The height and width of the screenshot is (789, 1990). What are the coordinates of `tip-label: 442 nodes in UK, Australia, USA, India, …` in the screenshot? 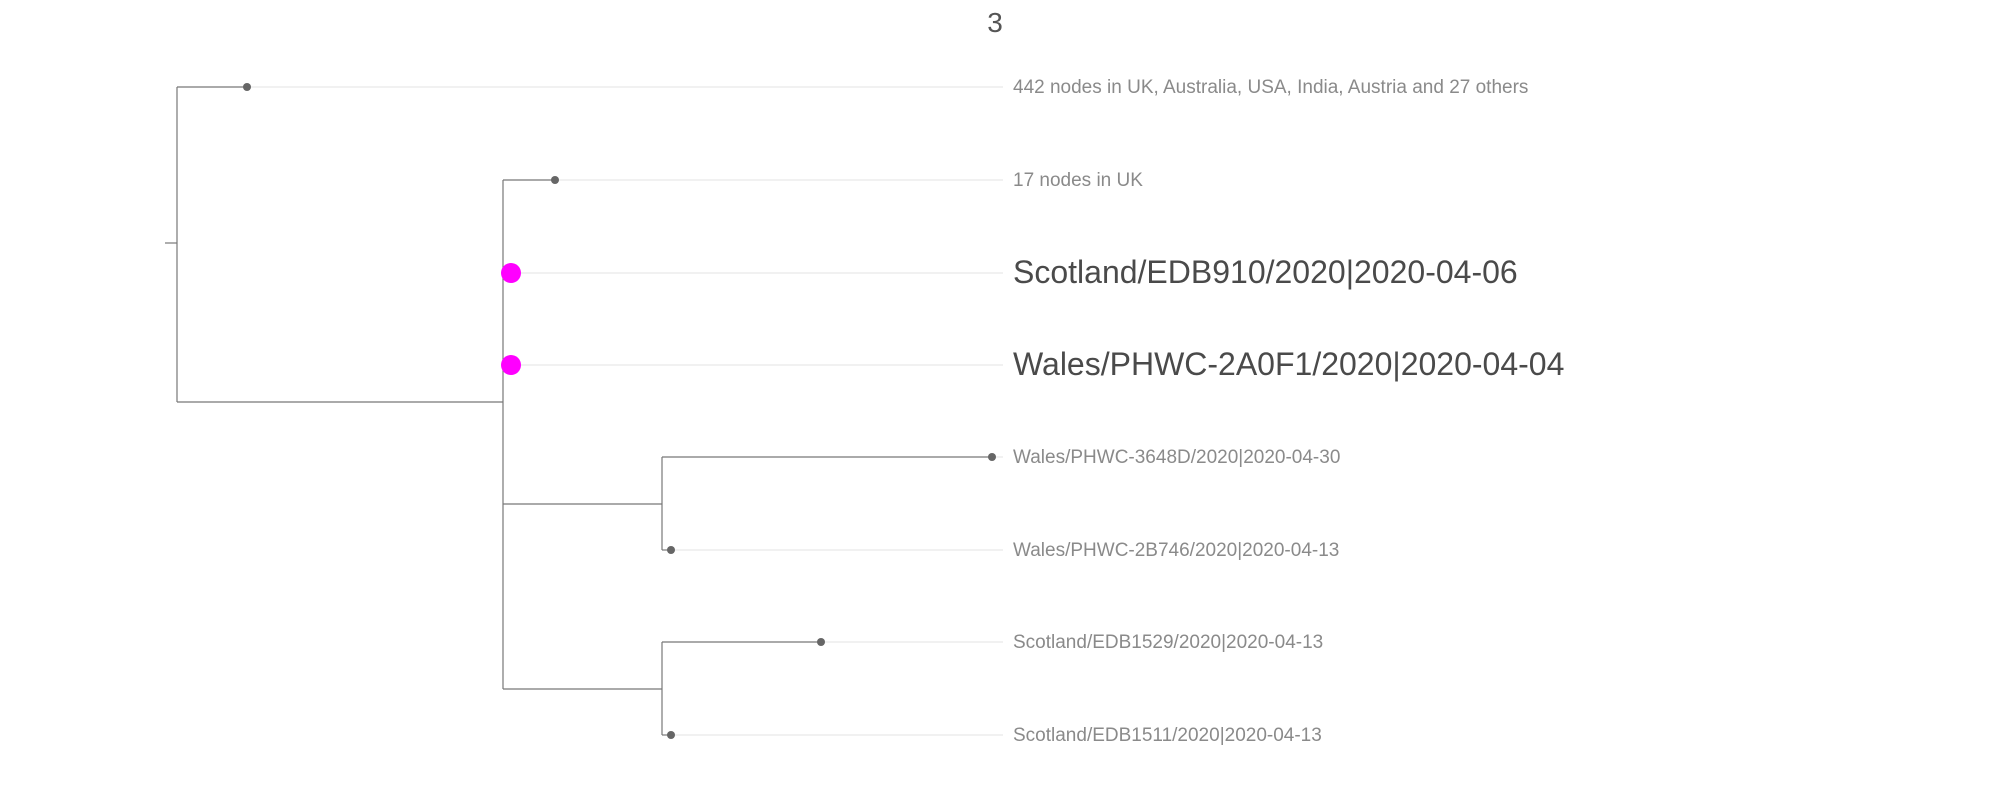 It's located at (1270, 87).